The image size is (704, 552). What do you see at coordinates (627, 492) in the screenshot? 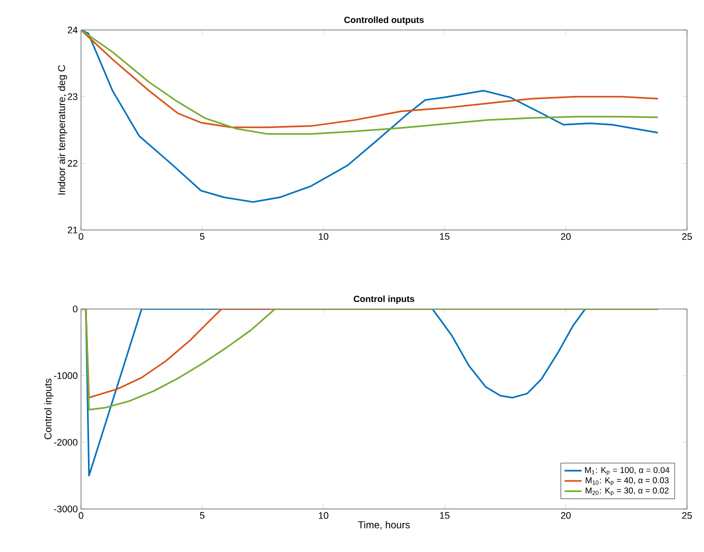
I see `legend-label: M$_{20}$: K$_{p}$ = 30, α = 0.02` at bounding box center [627, 492].